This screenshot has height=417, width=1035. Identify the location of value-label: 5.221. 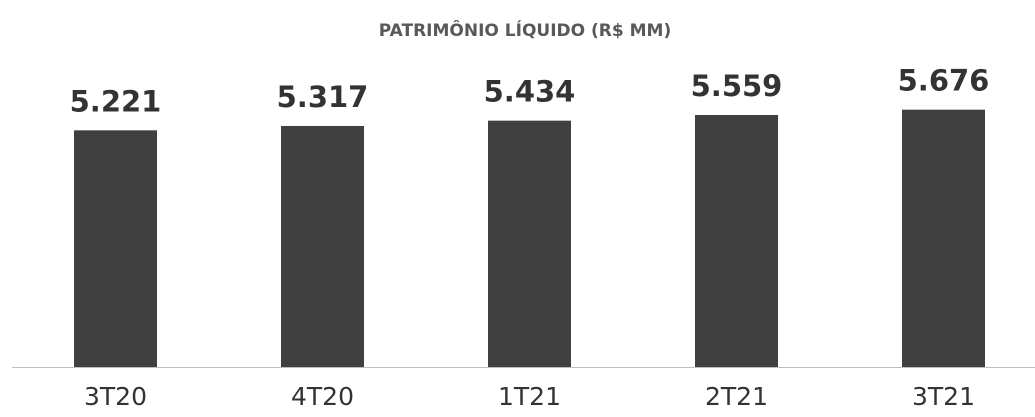
(116, 101).